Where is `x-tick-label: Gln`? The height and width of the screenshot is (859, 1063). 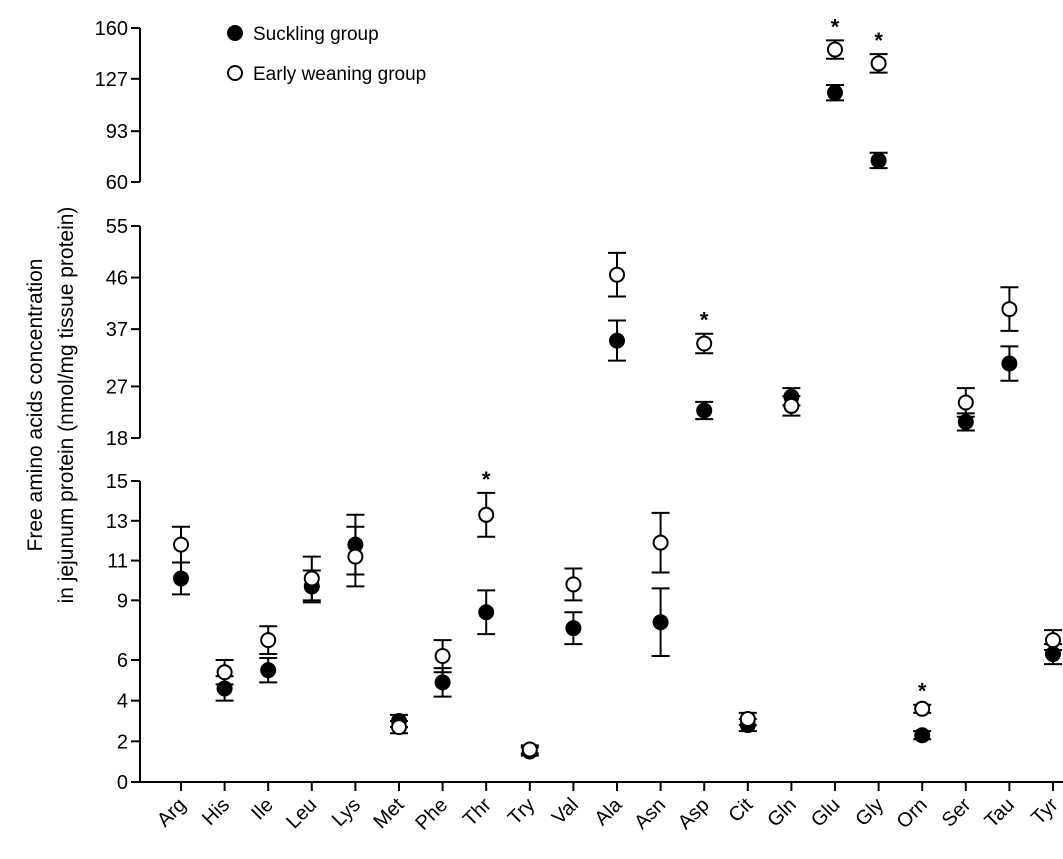
x-tick-label: Gln is located at coordinates (782, 813).